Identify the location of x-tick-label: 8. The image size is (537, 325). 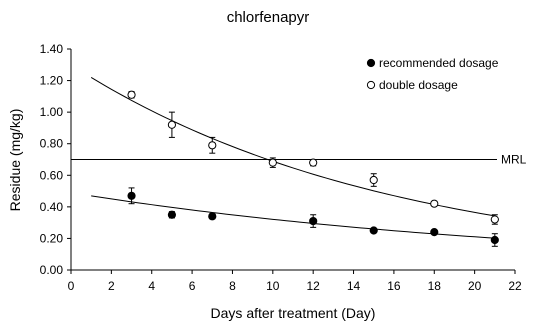
(232, 286).